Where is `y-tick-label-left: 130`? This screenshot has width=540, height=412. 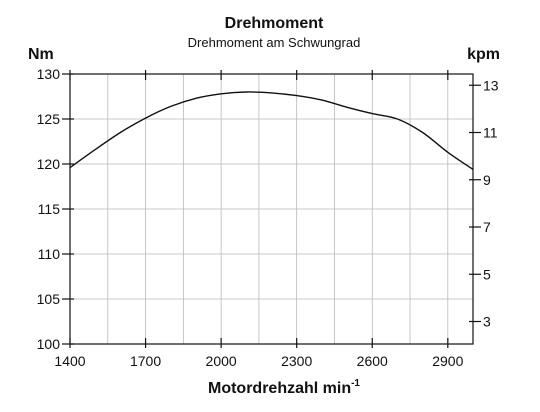 y-tick-label-left: 130 is located at coordinates (49, 74).